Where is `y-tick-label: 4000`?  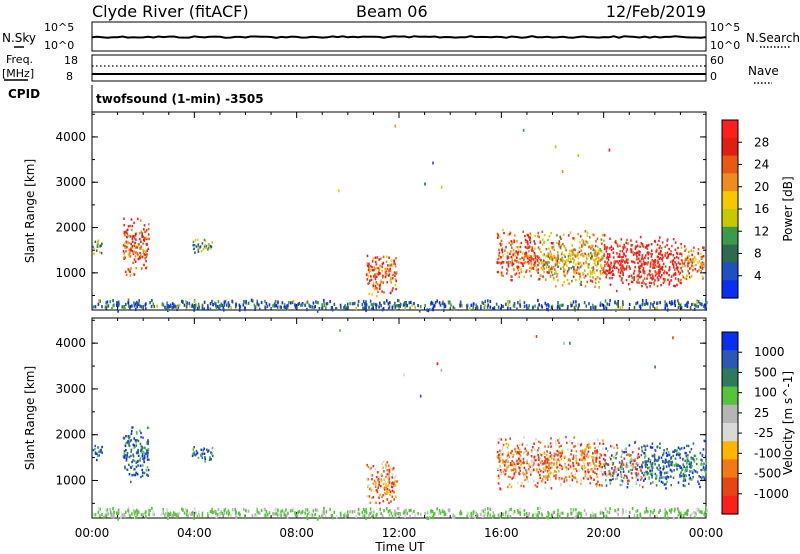
y-tick-label: 4000 is located at coordinates (70, 137).